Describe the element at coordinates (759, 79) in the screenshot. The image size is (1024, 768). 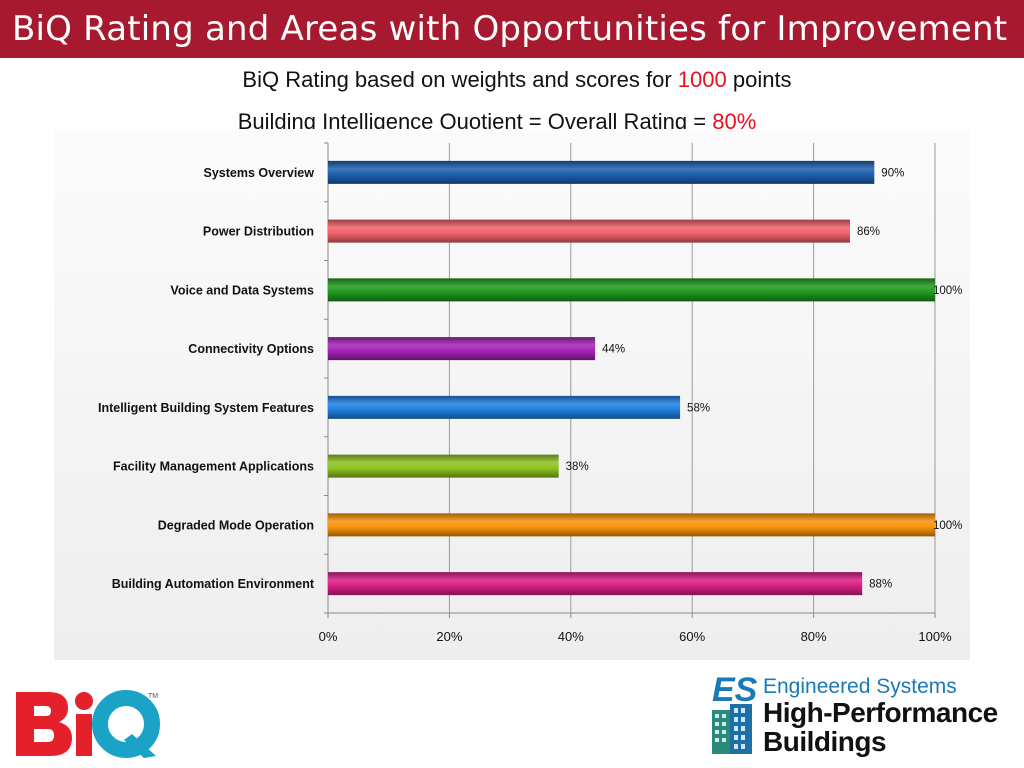
I see `subtitle-points-suffix: points` at that location.